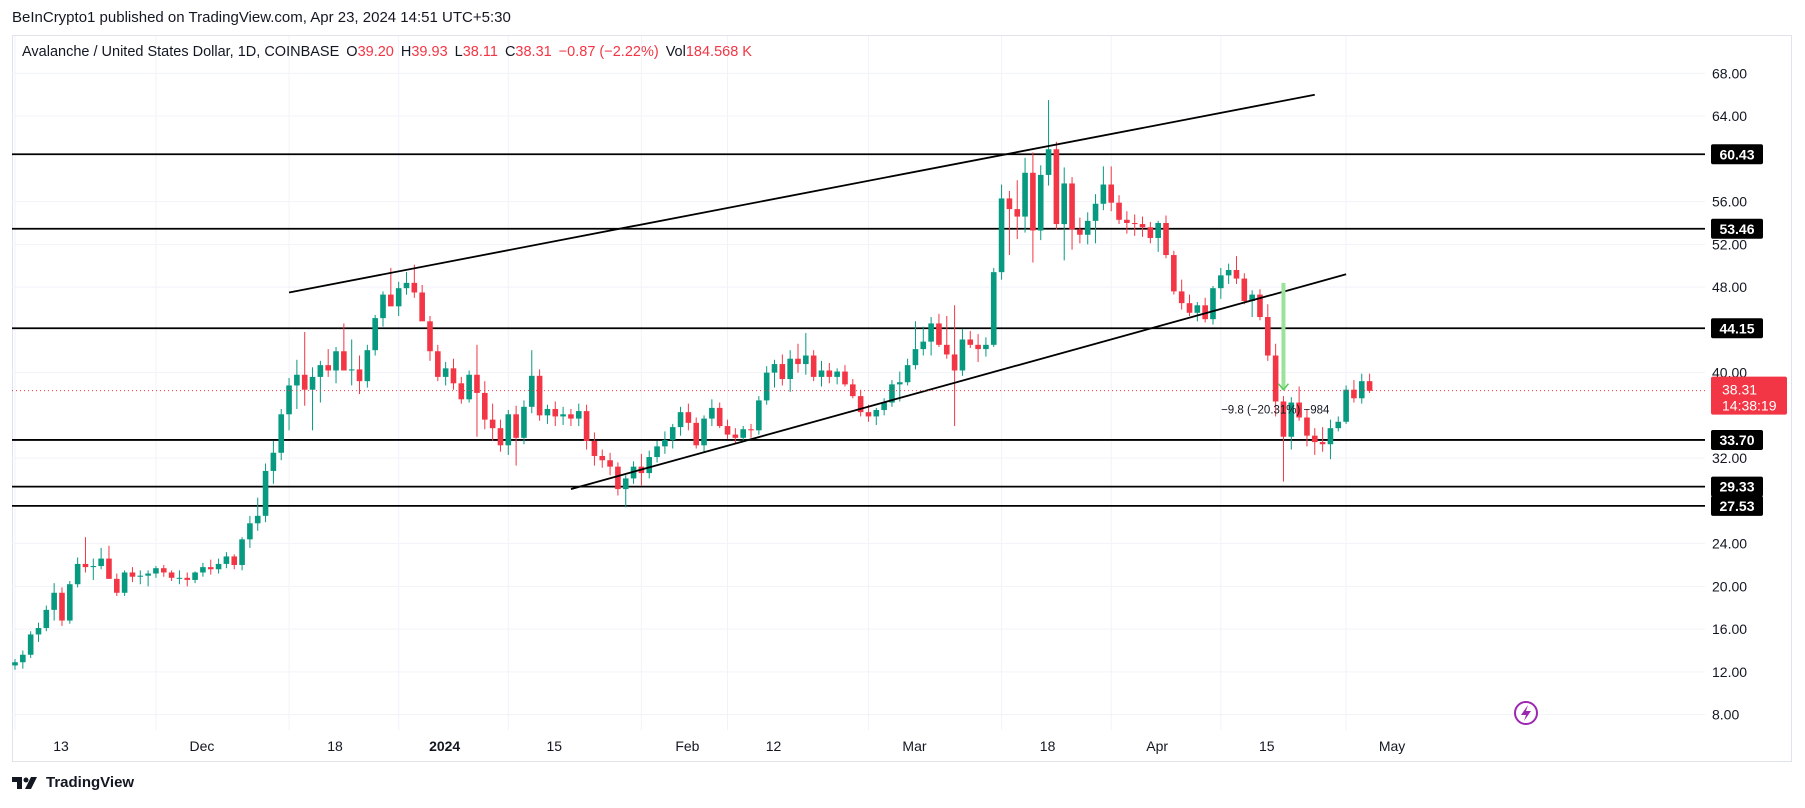 The height and width of the screenshot is (808, 1805). Describe the element at coordinates (73, 782) in the screenshot. I see `tradingview-footer: TradingView` at that location.